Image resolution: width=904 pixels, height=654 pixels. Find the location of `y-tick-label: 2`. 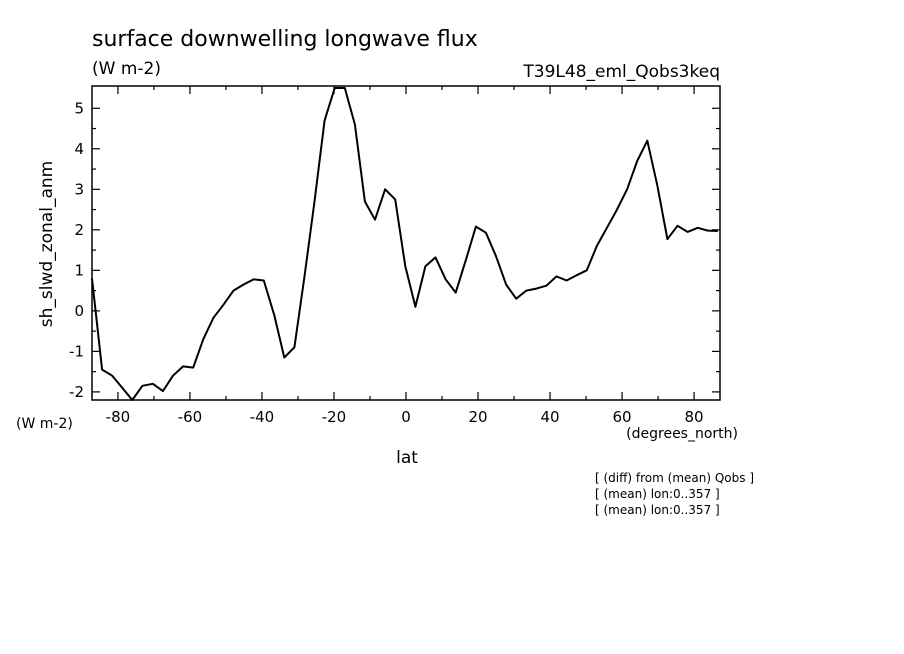

y-tick-label: 2 is located at coordinates (79, 230).